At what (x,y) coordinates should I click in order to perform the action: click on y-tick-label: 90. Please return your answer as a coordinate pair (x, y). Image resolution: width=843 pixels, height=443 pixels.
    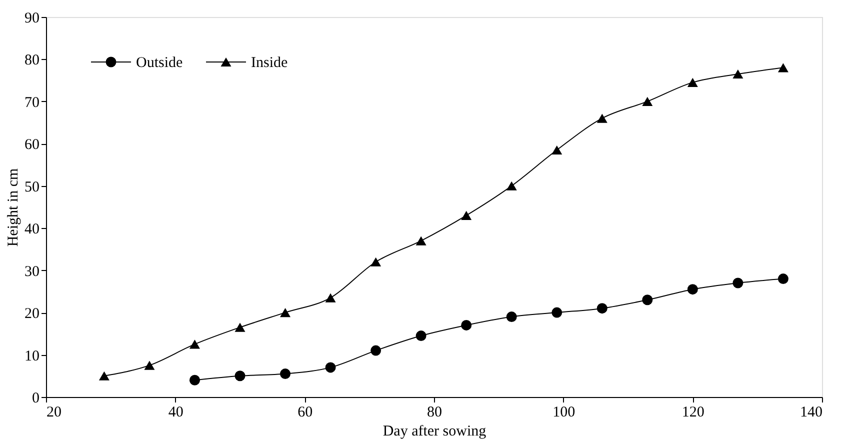
    Looking at the image, I should click on (32, 18).